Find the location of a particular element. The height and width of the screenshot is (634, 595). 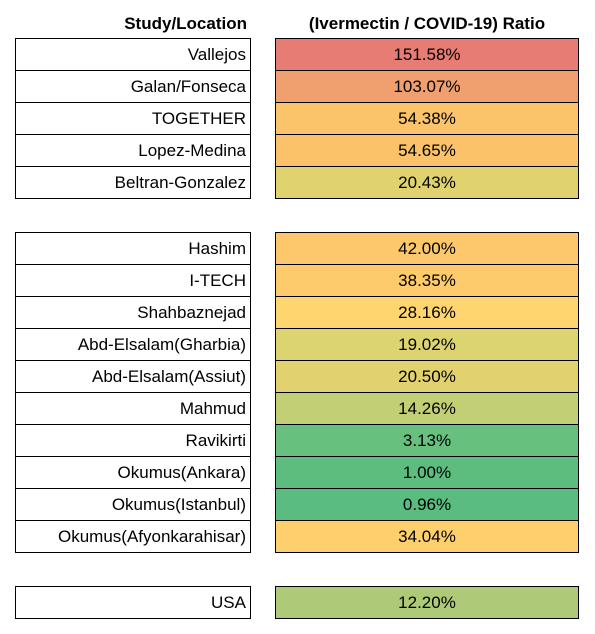

ratio-cell: 28.16% is located at coordinates (427, 312).